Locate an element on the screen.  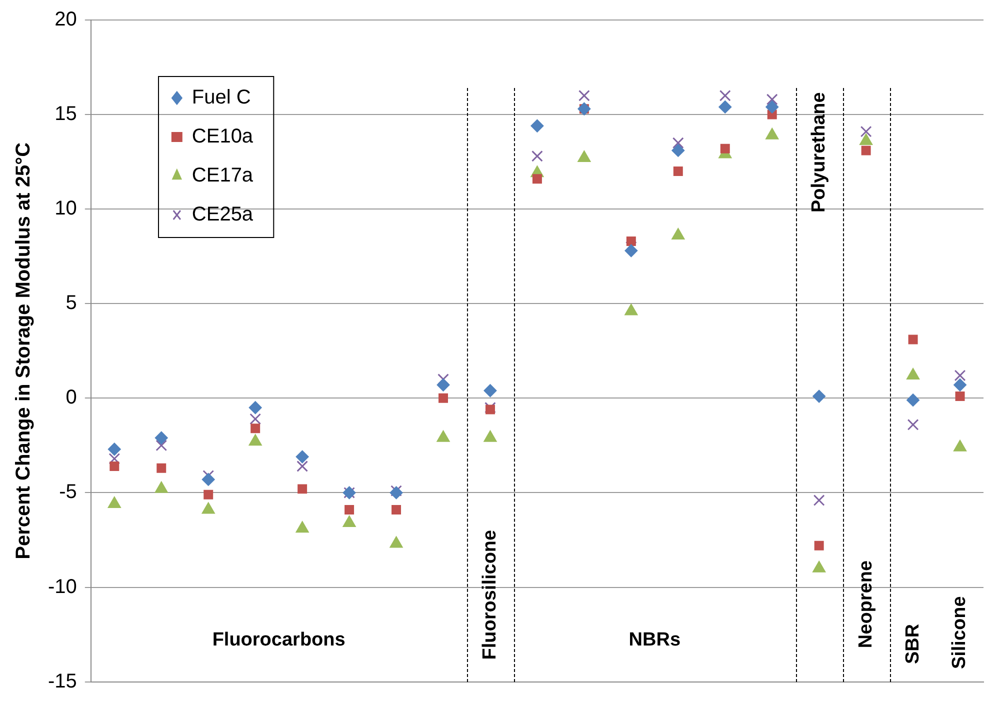
annotation: Silicone is located at coordinates (959, 633).